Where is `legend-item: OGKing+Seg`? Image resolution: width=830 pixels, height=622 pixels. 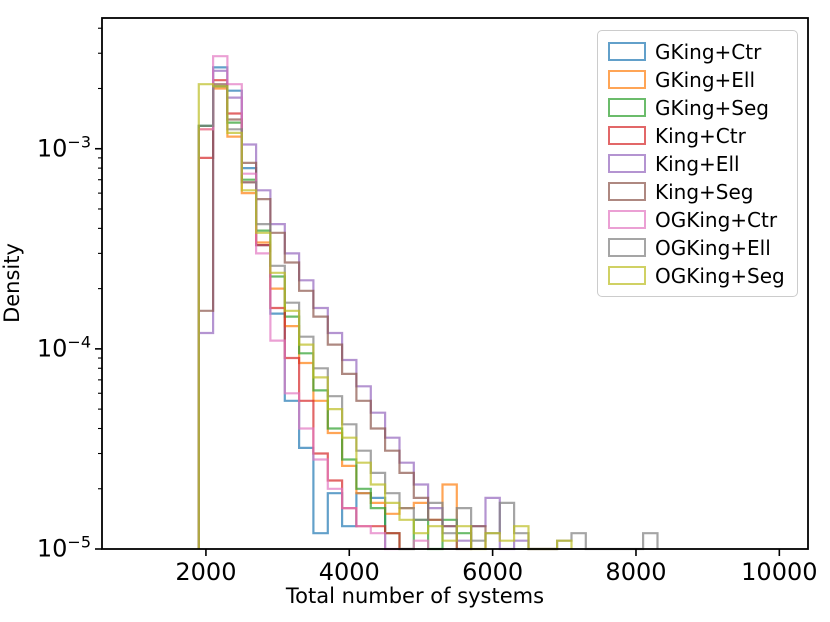 legend-item: OGKing+Seg is located at coordinates (697, 275).